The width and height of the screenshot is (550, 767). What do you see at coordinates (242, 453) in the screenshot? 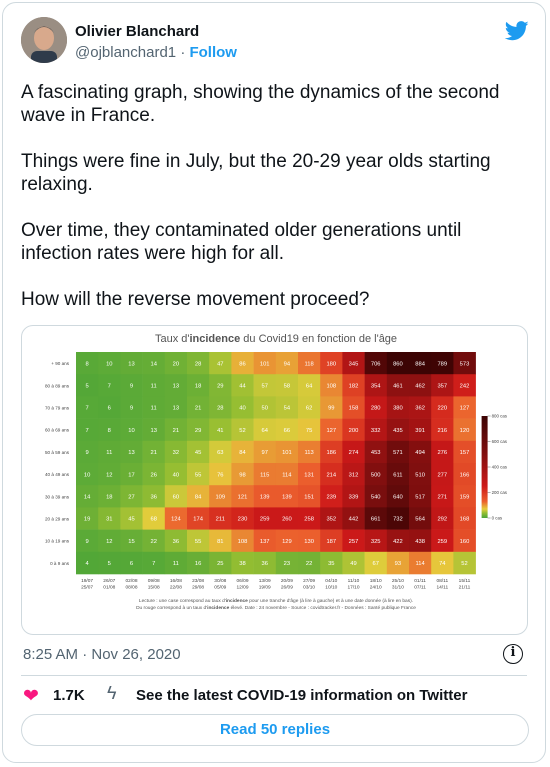
I see `cell-value: 84` at bounding box center [242, 453].